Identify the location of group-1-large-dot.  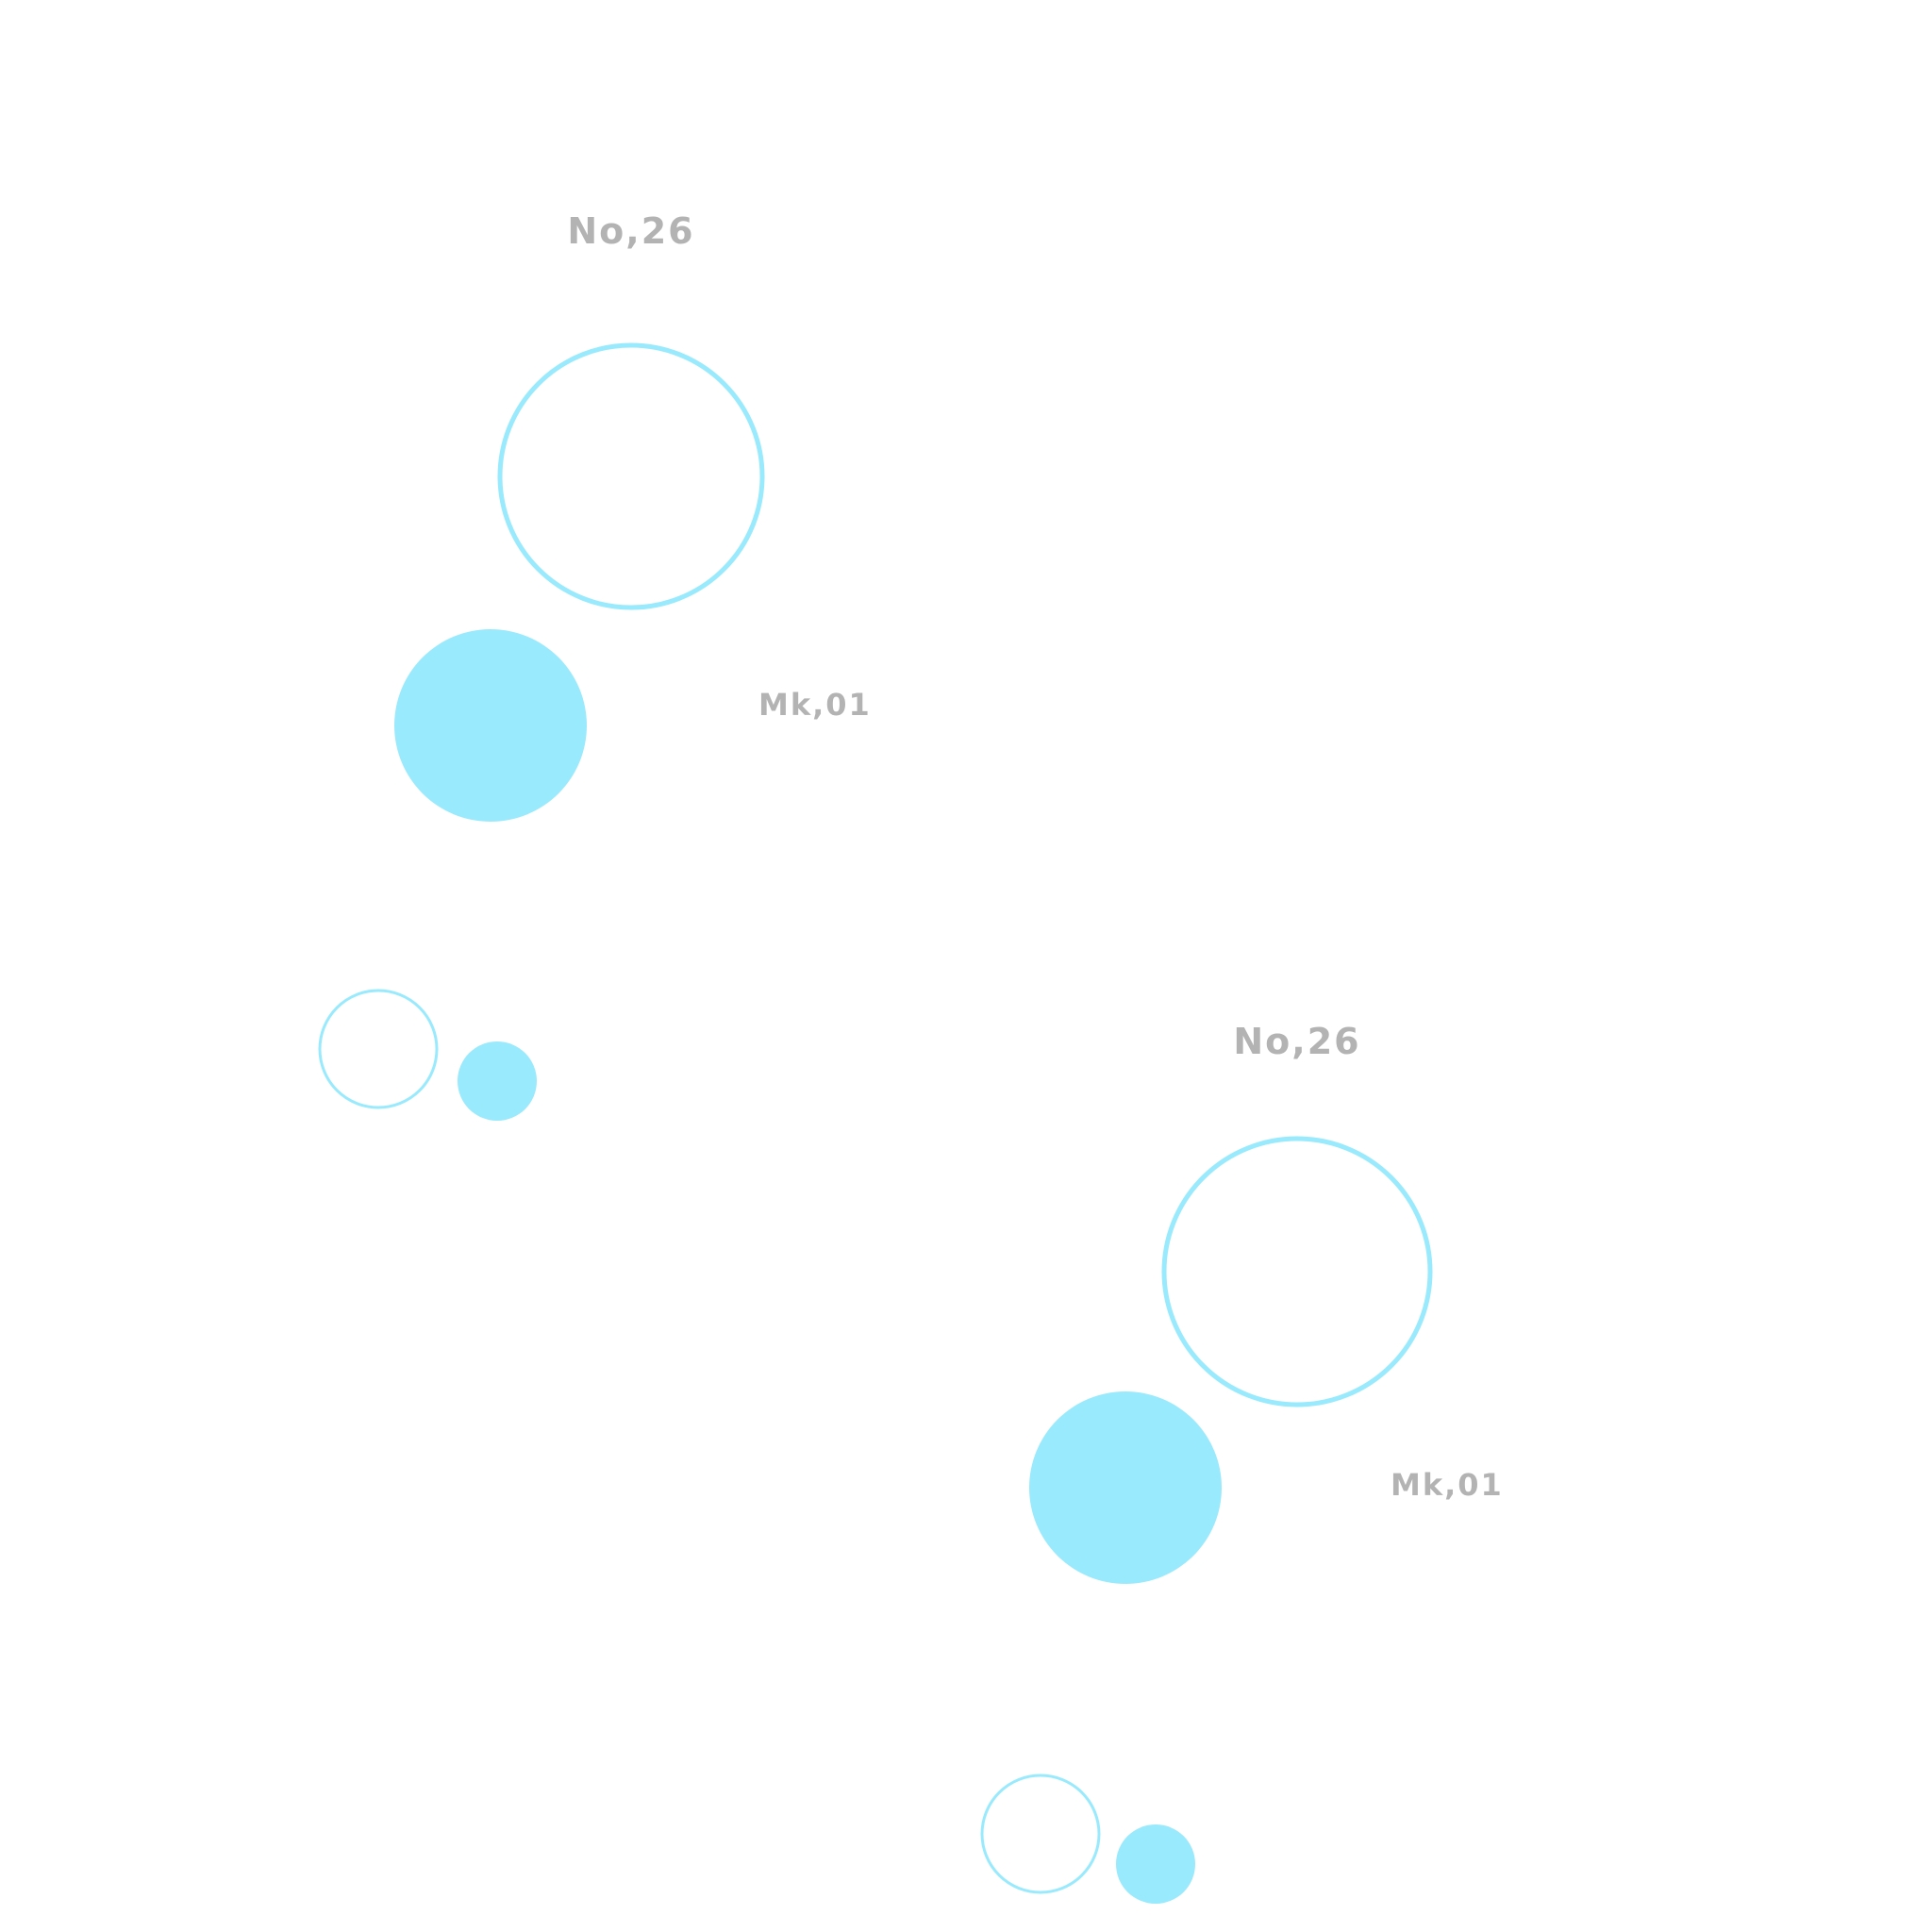
(490, 725).